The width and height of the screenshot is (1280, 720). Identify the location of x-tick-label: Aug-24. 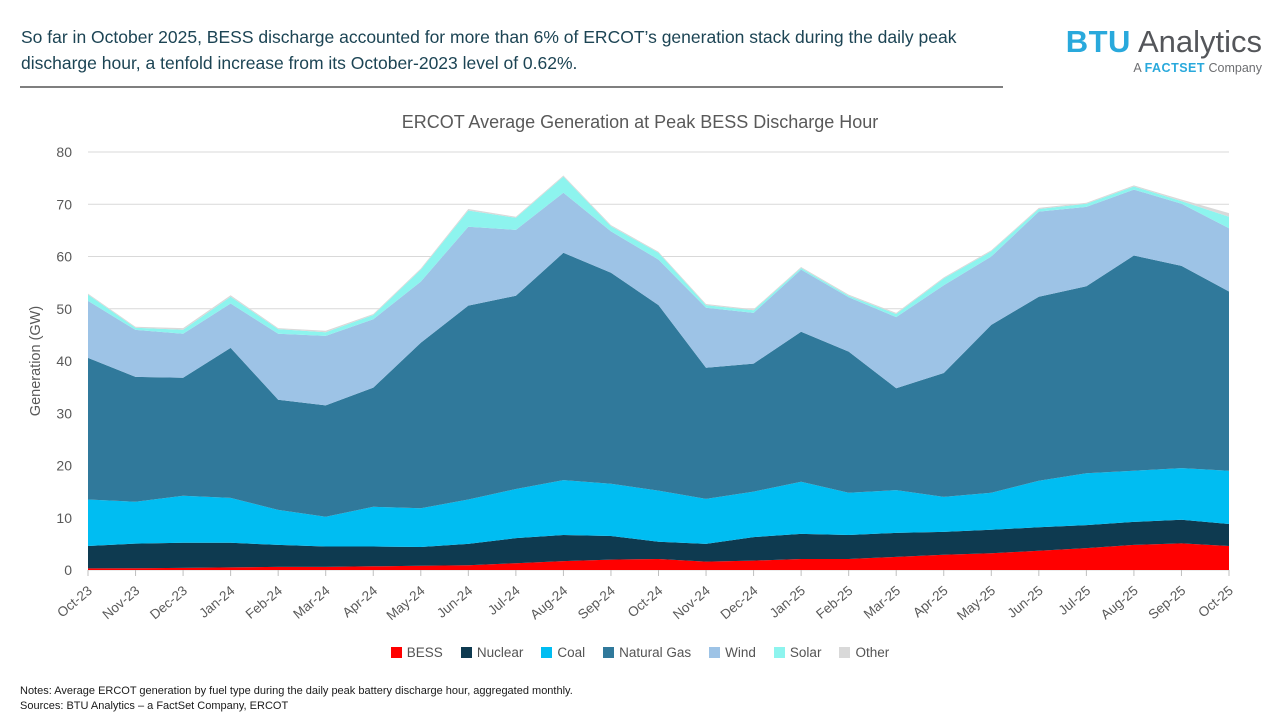
(548, 603).